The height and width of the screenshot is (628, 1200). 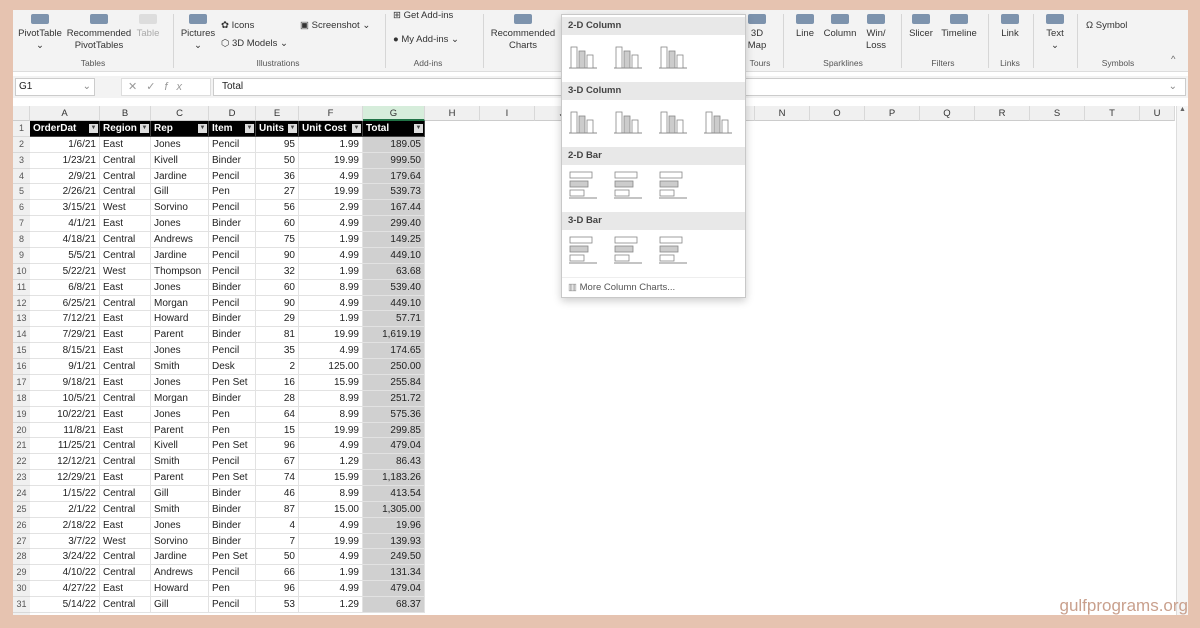 I want to click on table-cell: 68.37, so click(x=394, y=605).